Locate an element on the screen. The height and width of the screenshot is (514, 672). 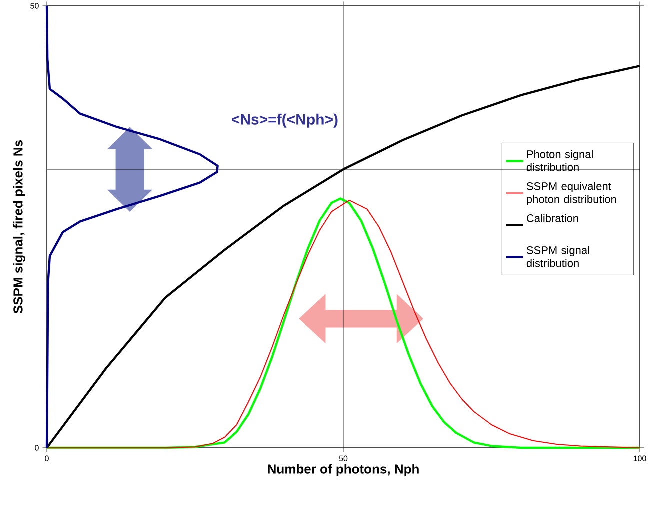
x-tick-label: 50 is located at coordinates (343, 459).